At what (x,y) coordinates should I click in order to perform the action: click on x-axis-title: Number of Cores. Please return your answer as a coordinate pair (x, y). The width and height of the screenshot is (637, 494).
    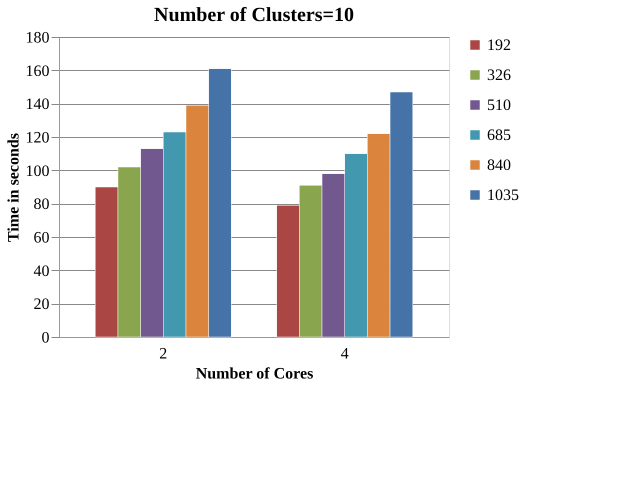
    Looking at the image, I should click on (255, 374).